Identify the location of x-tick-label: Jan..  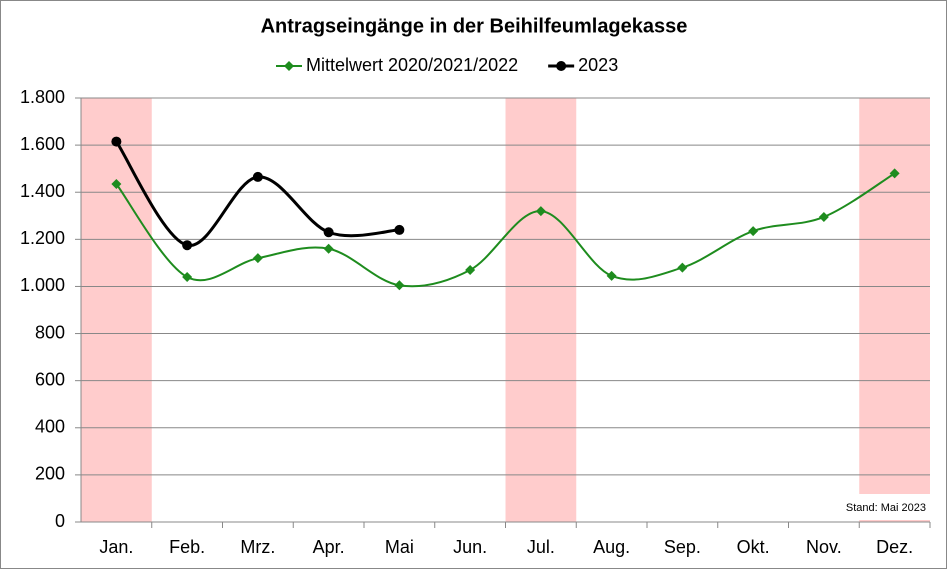
(116, 547).